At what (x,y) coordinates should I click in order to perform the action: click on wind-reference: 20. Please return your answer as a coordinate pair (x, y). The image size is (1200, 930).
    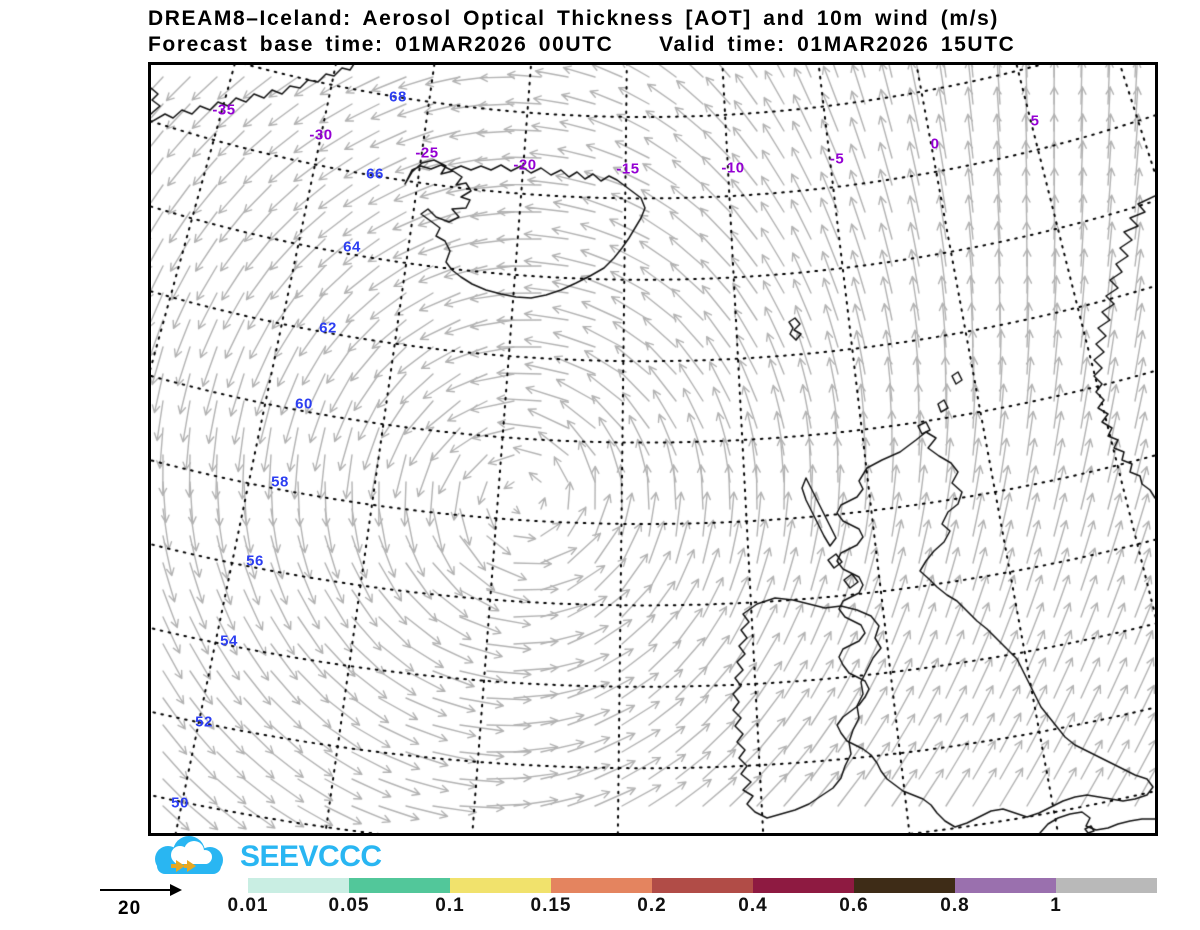
    Looking at the image, I should click on (160, 904).